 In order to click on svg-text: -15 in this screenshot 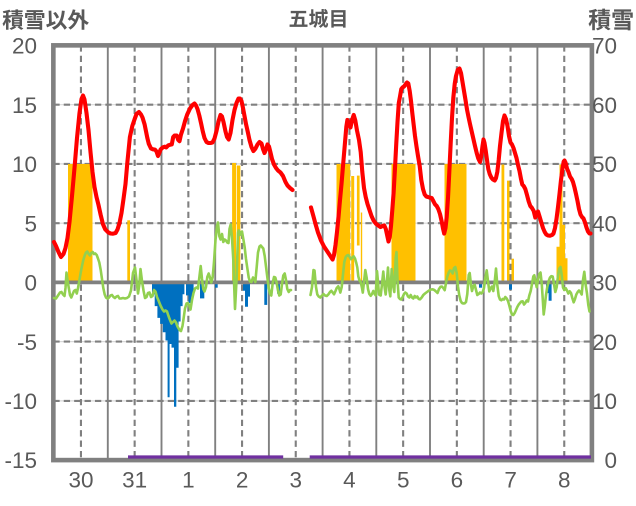, I will do `click(20, 460)`.